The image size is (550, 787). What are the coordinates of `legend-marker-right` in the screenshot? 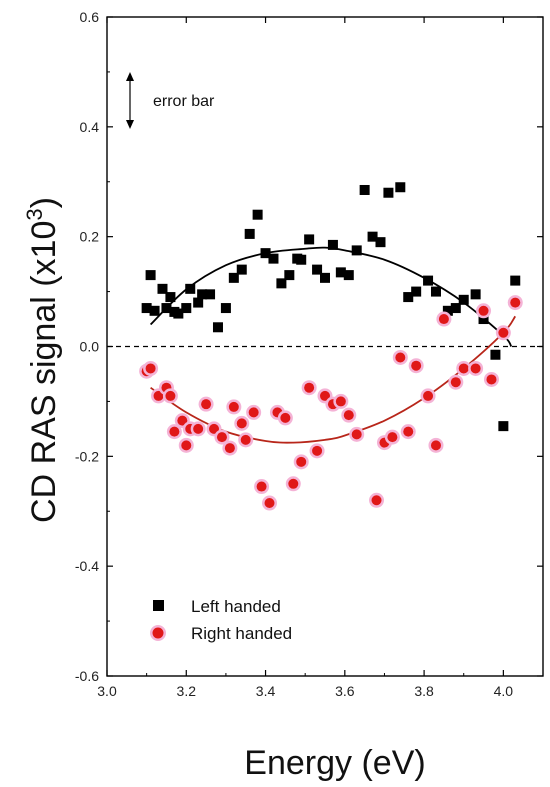 It's located at (158, 633).